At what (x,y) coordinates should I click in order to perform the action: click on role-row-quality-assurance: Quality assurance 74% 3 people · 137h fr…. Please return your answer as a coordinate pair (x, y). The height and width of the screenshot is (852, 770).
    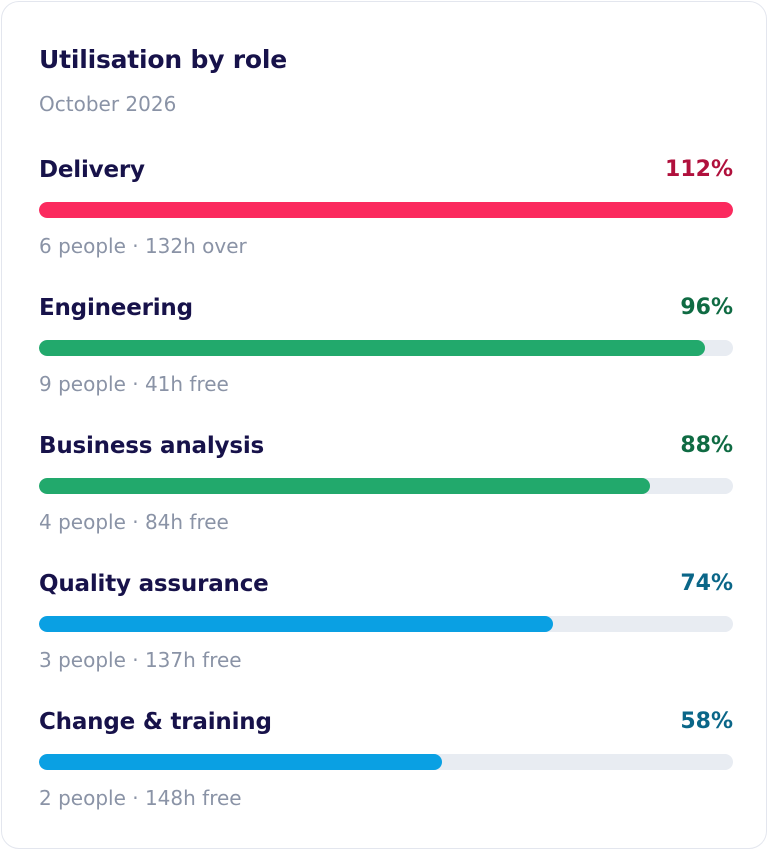
    Looking at the image, I should click on (386, 637).